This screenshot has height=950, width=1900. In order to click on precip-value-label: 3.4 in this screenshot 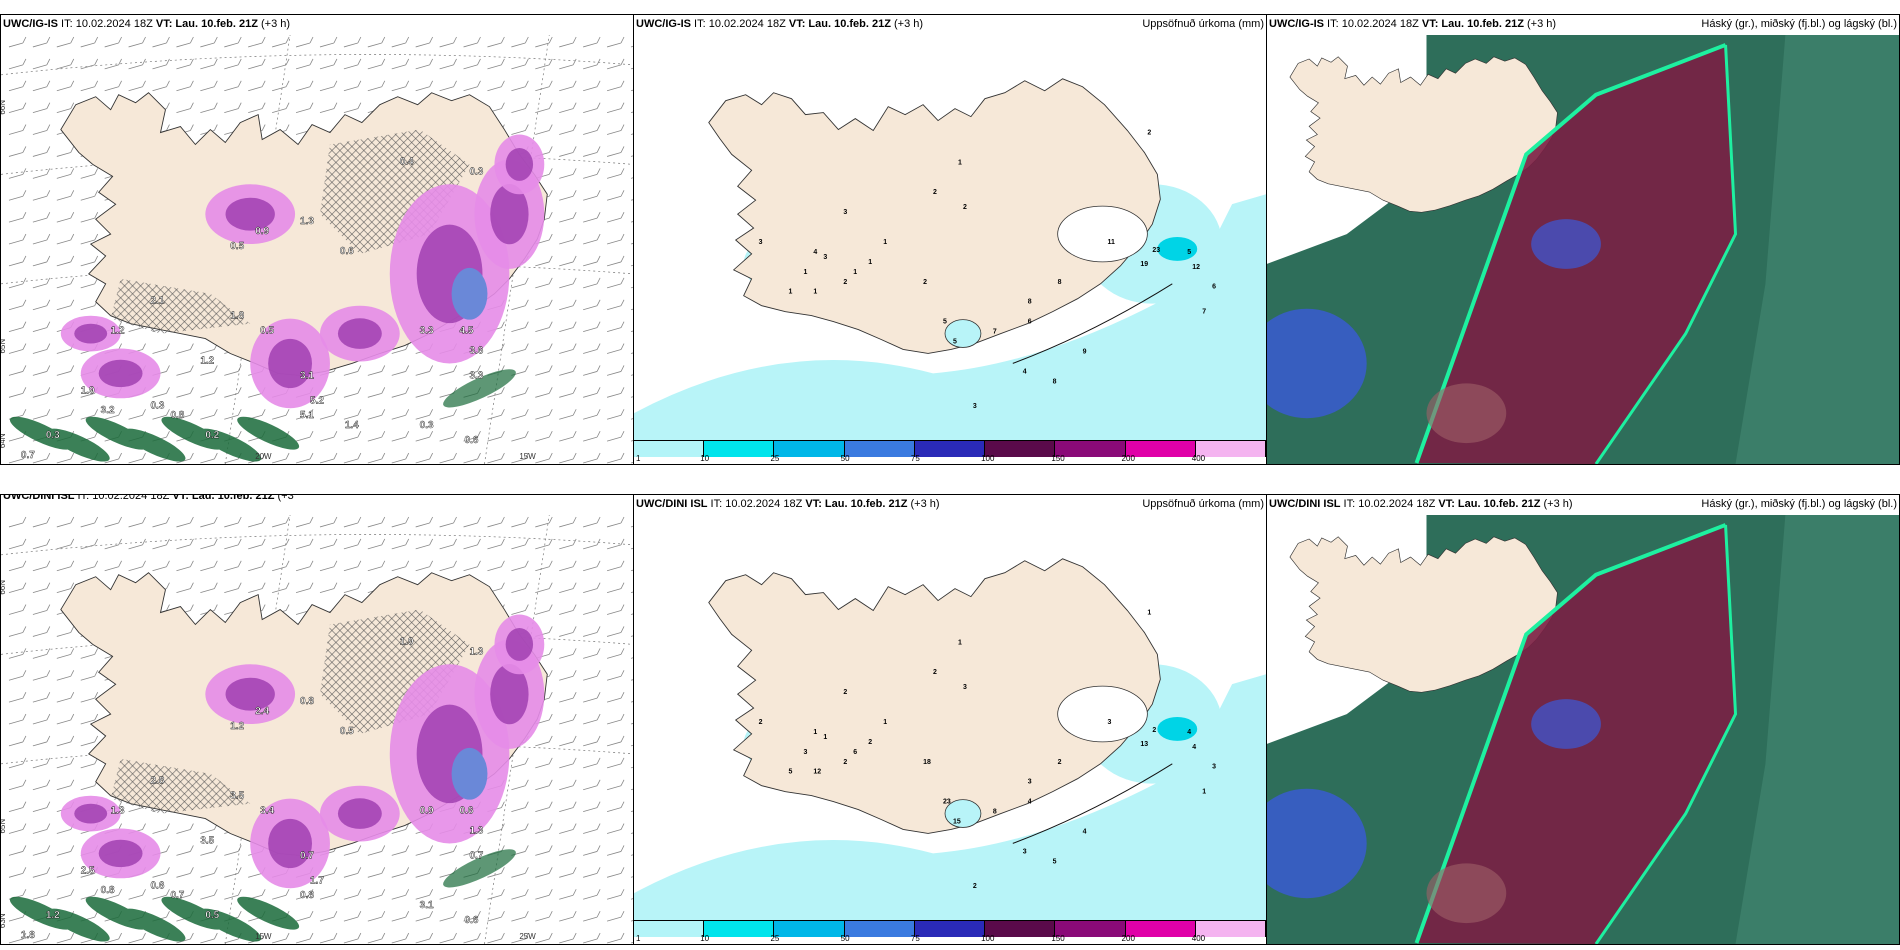, I will do `click(267, 811)`.